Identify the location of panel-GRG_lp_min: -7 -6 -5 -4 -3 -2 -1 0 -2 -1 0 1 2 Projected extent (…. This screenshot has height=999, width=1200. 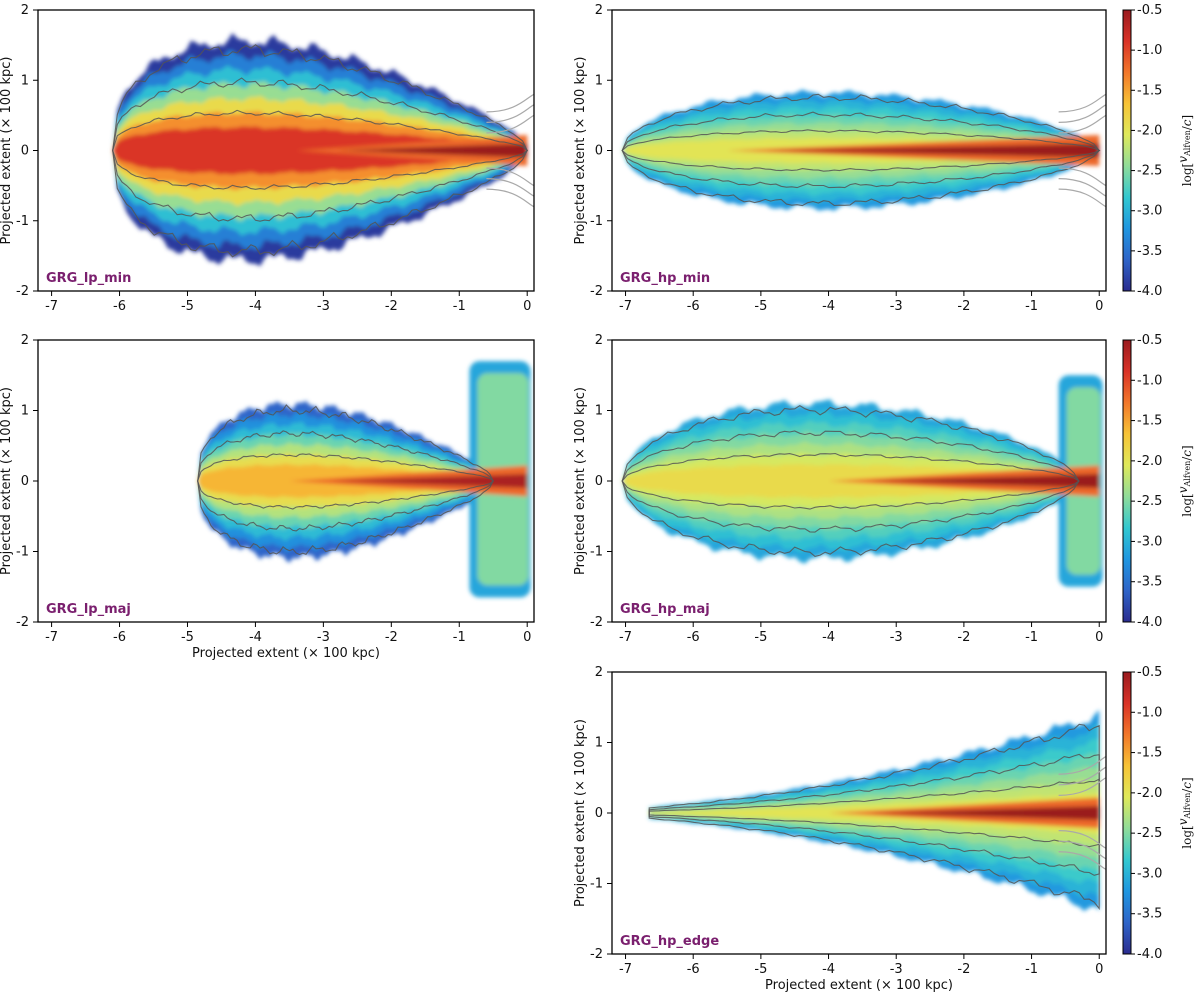
(267, 158).